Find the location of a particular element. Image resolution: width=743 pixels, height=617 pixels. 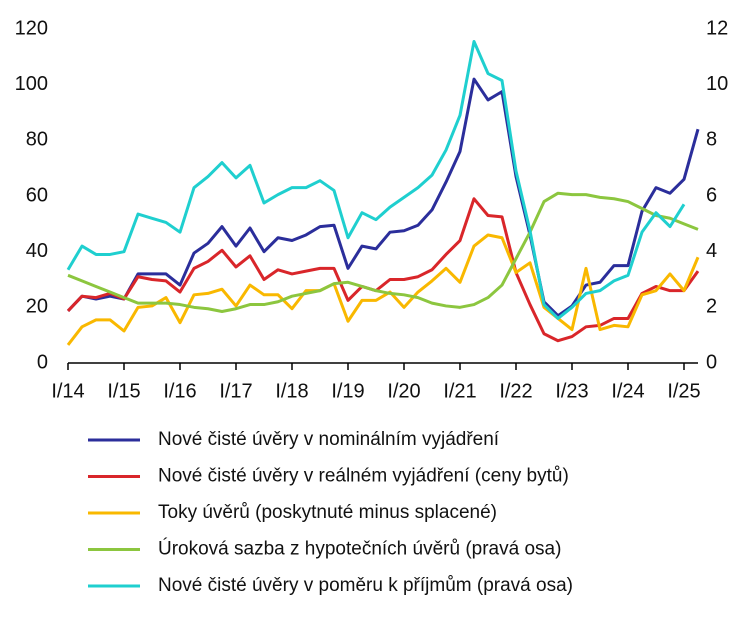

x-tick-label: I/21 is located at coordinates (459, 391).